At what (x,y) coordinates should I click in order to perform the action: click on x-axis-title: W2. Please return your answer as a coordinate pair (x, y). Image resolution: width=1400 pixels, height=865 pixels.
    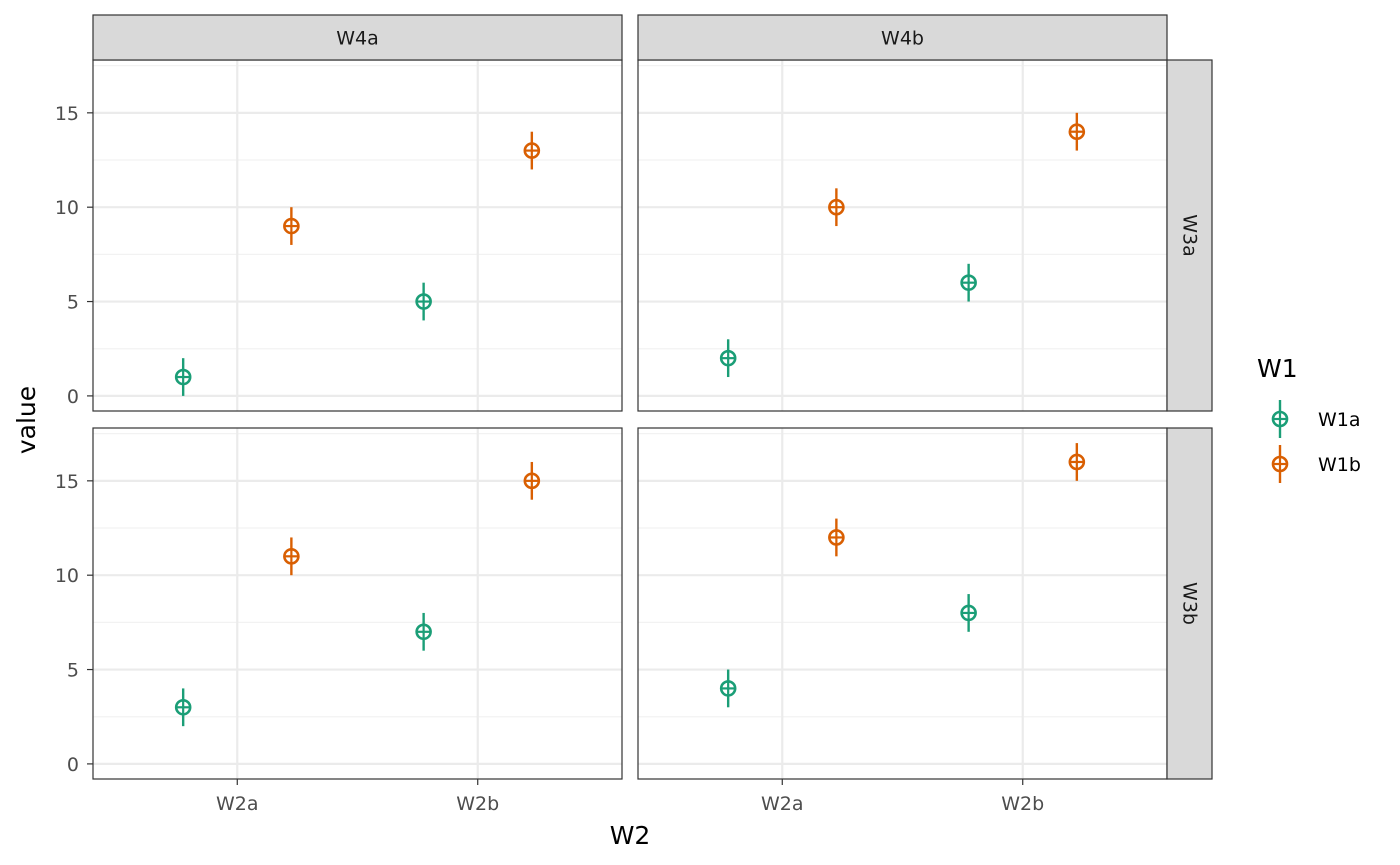
    Looking at the image, I should click on (630, 835).